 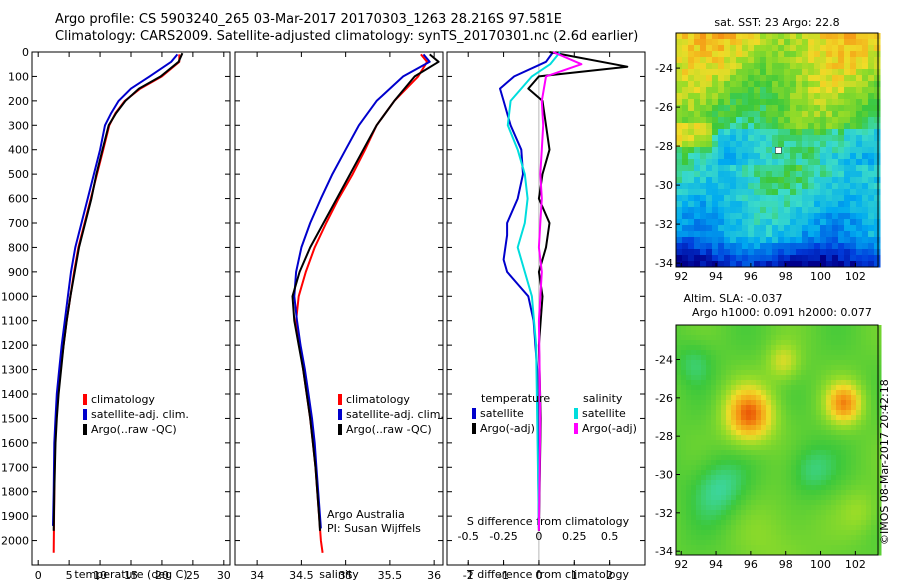 What do you see at coordinates (340, 429) in the screenshot?
I see `legend-swatch` at bounding box center [340, 429].